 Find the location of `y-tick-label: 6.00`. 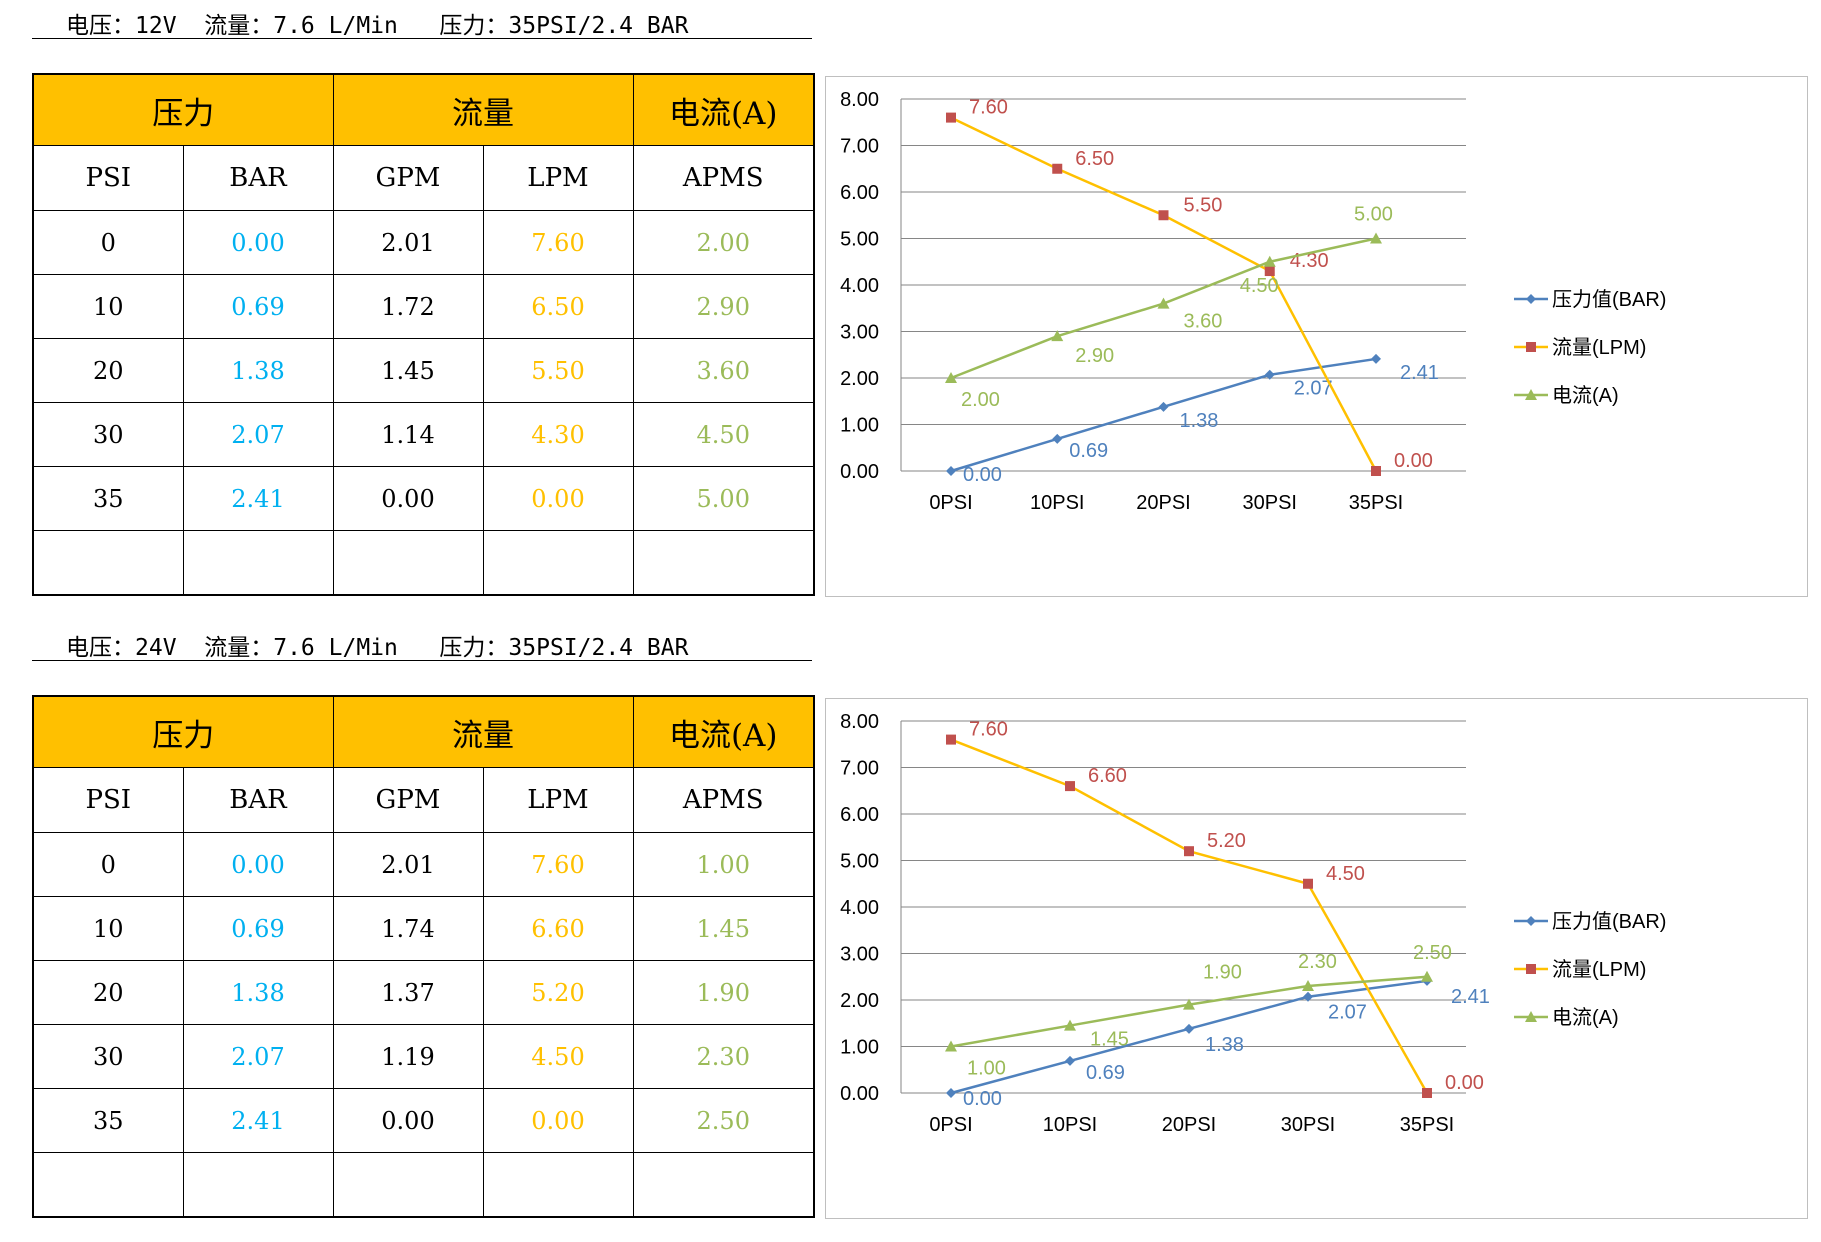

y-tick-label: 6.00 is located at coordinates (859, 193).